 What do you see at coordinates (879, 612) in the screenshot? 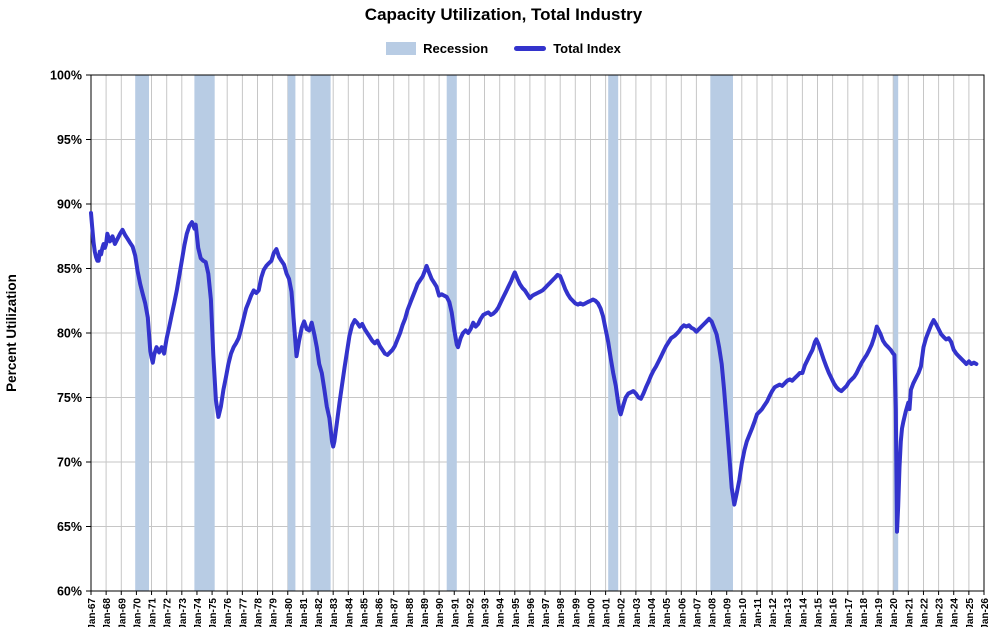
I see `x-tick-label: Jan-19` at bounding box center [879, 612].